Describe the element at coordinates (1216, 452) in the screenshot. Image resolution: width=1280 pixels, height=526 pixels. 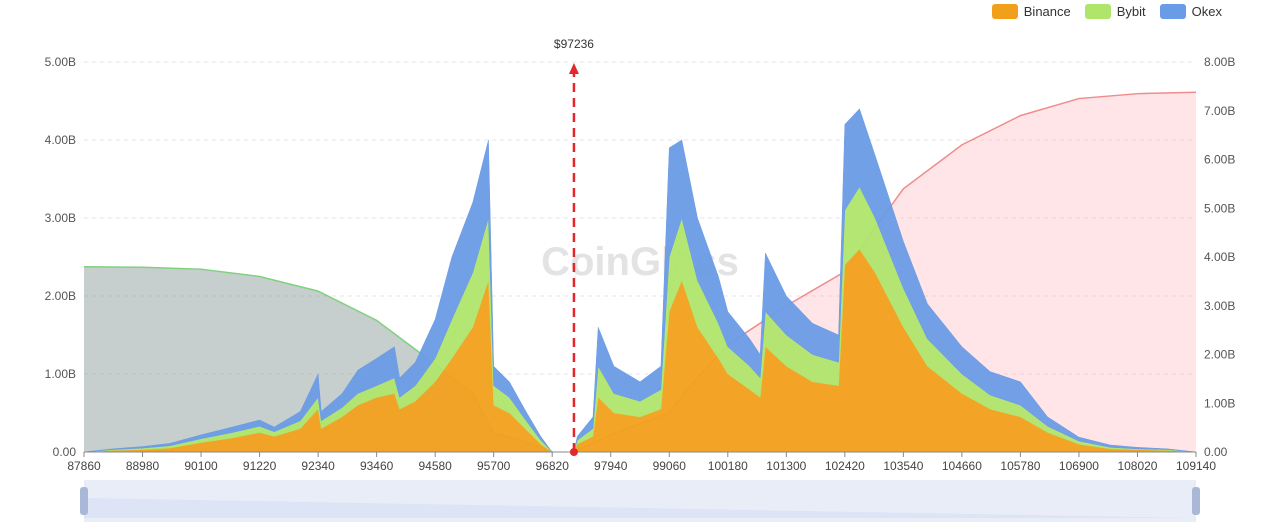
I see `y-right-tick-label: 0.00` at that location.